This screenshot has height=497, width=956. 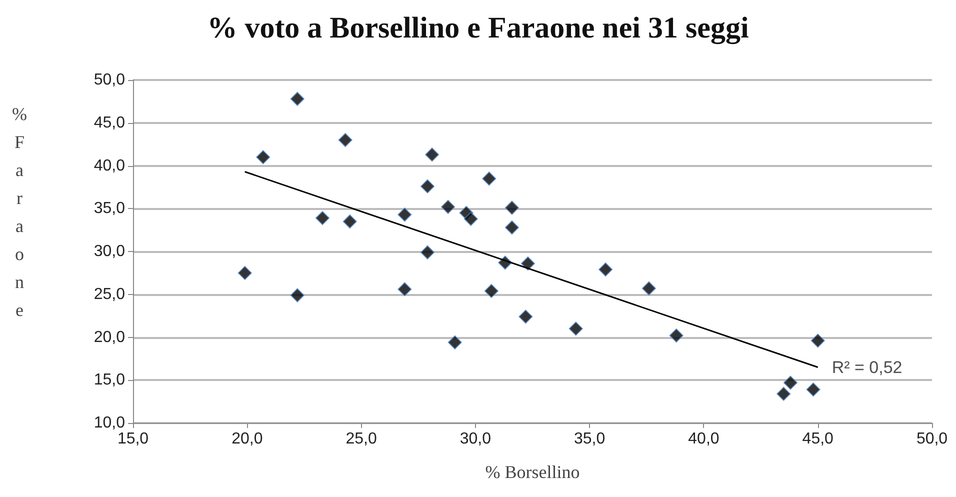 What do you see at coordinates (110, 337) in the screenshot?
I see `y-tick-label: 20,0` at bounding box center [110, 337].